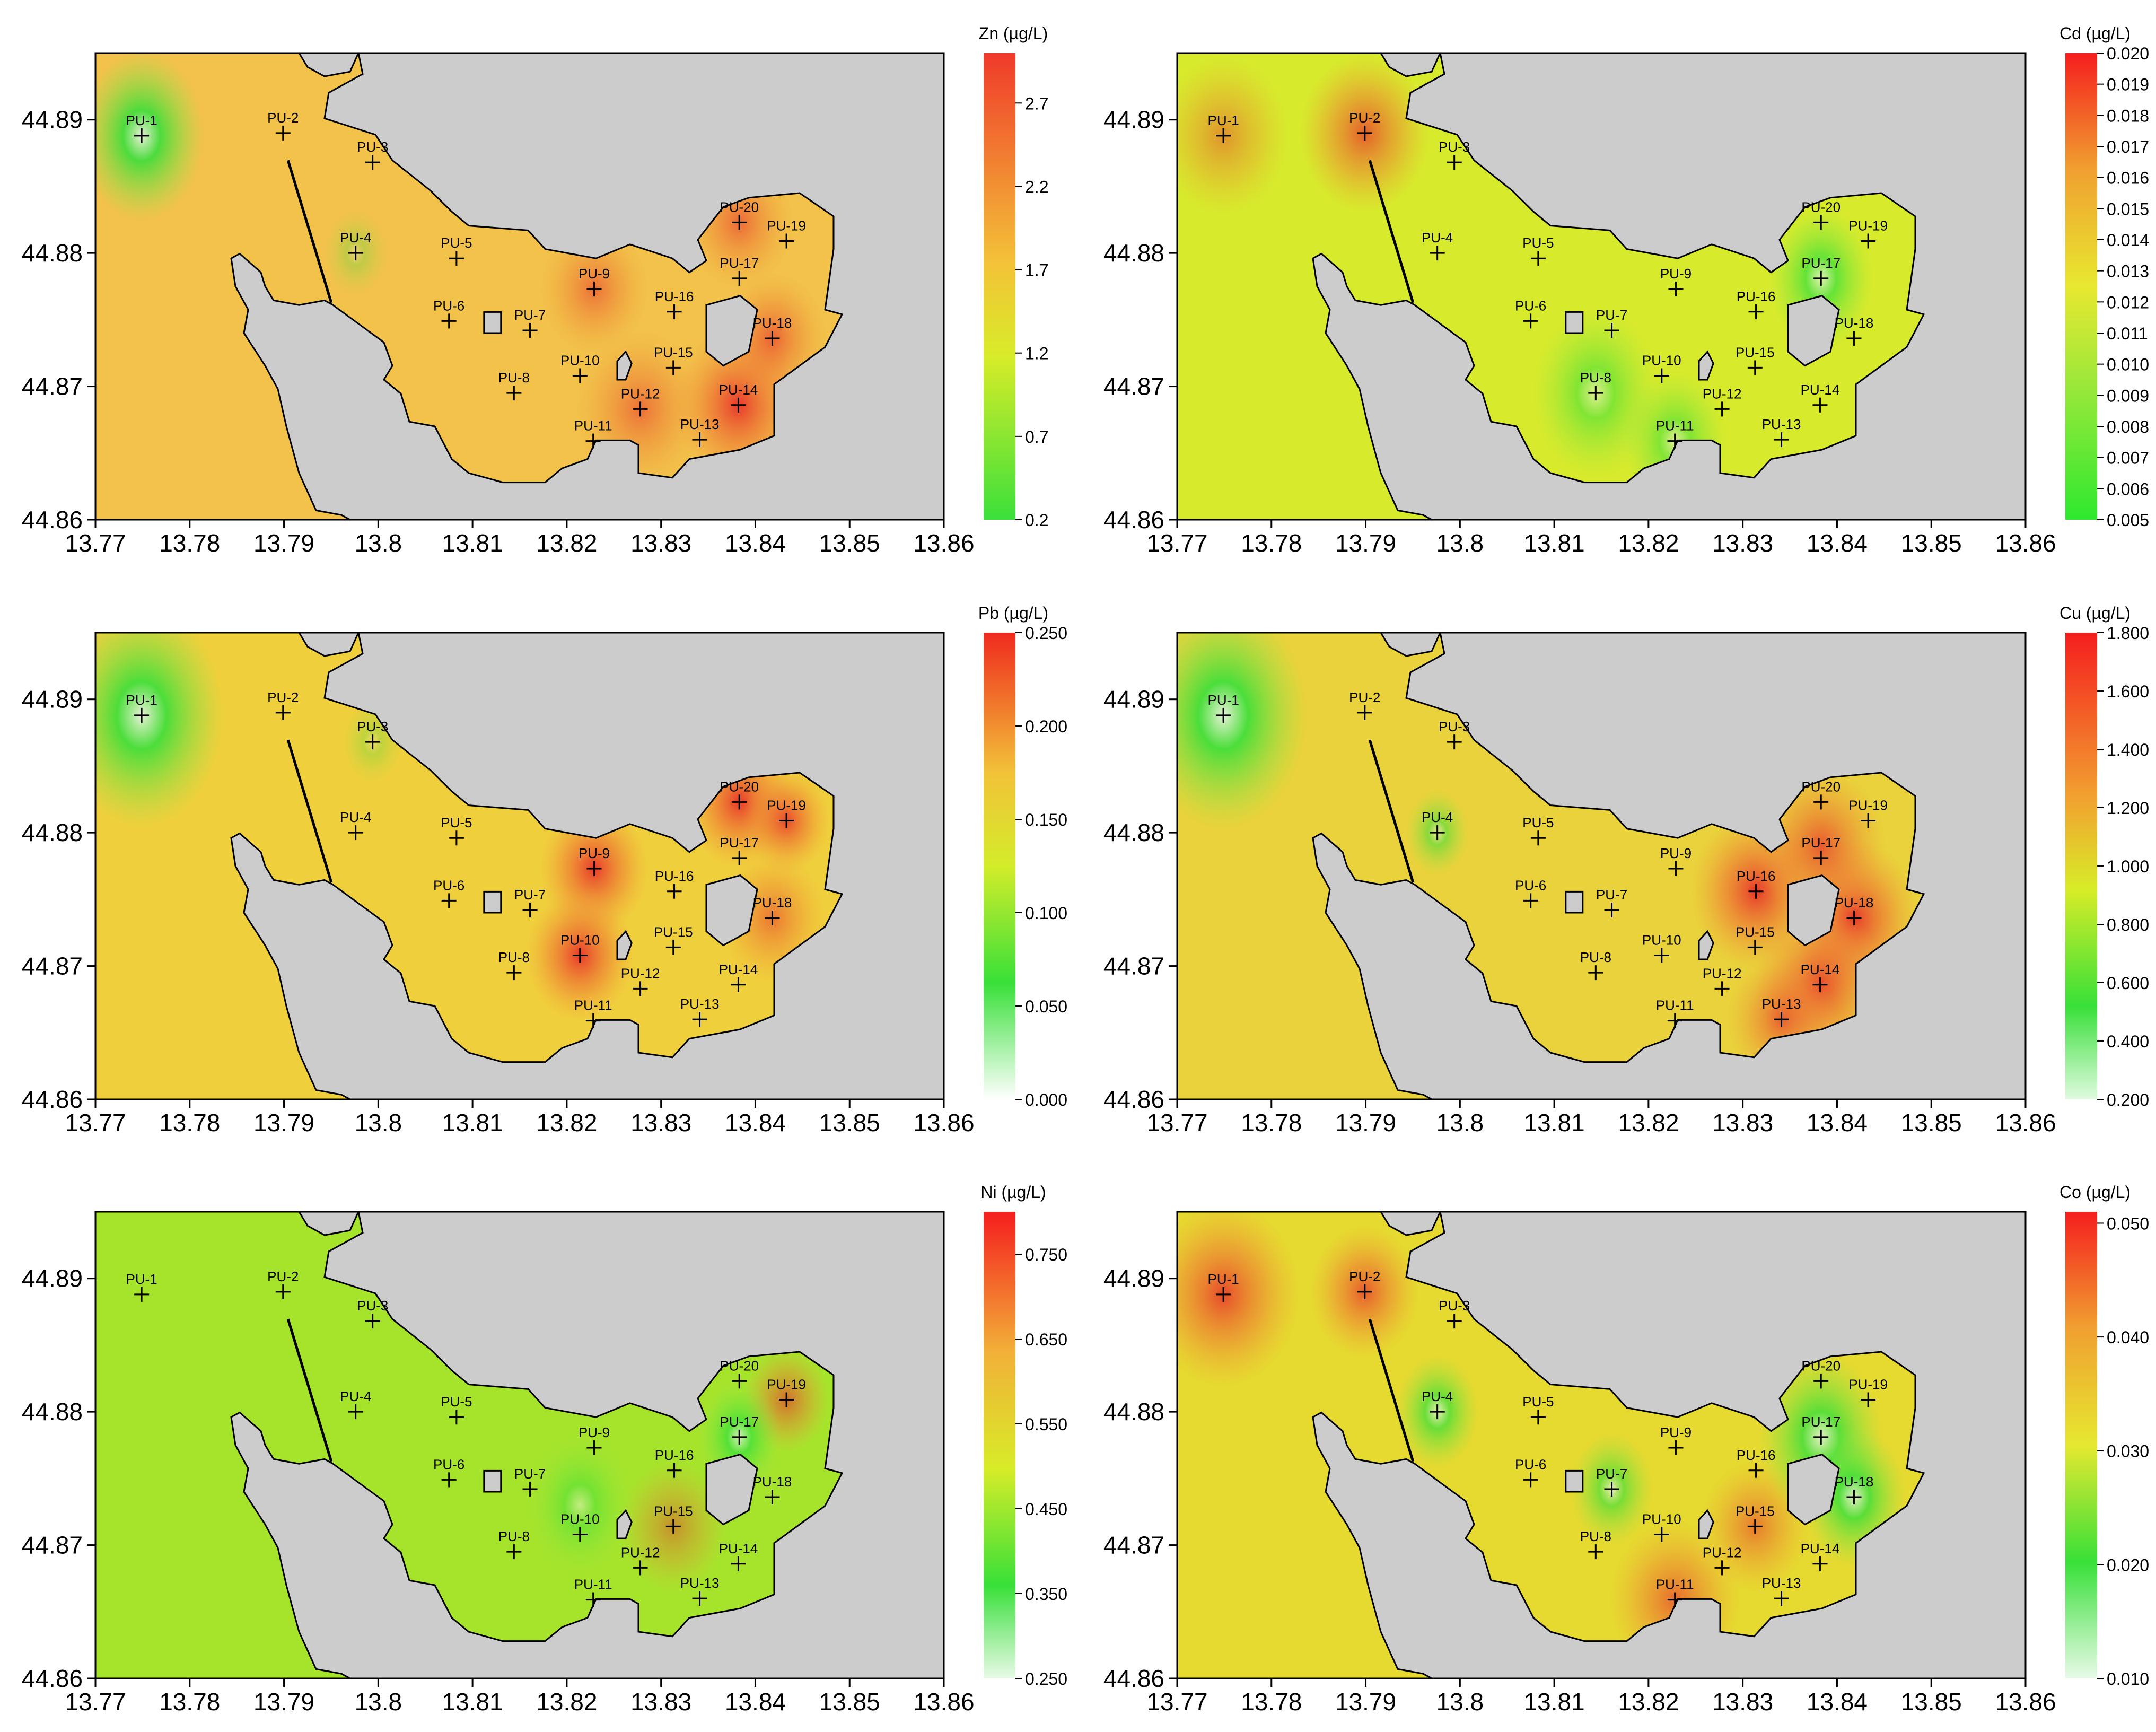 Image resolution: width=2156 pixels, height=1732 pixels. What do you see at coordinates (2128, 924) in the screenshot?
I see `colorbar-tick-label: 0.800` at bounding box center [2128, 924].